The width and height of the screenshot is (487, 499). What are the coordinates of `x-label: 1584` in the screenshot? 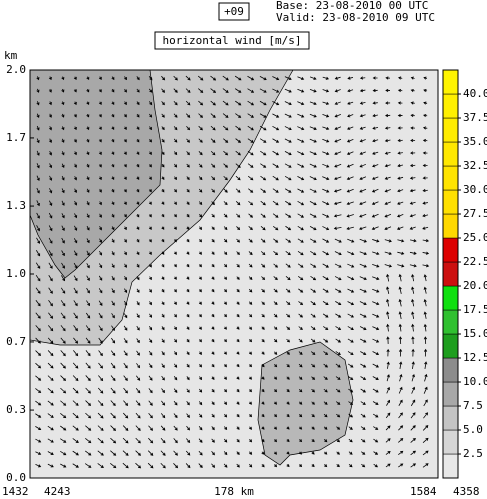 It's located at (423, 491).